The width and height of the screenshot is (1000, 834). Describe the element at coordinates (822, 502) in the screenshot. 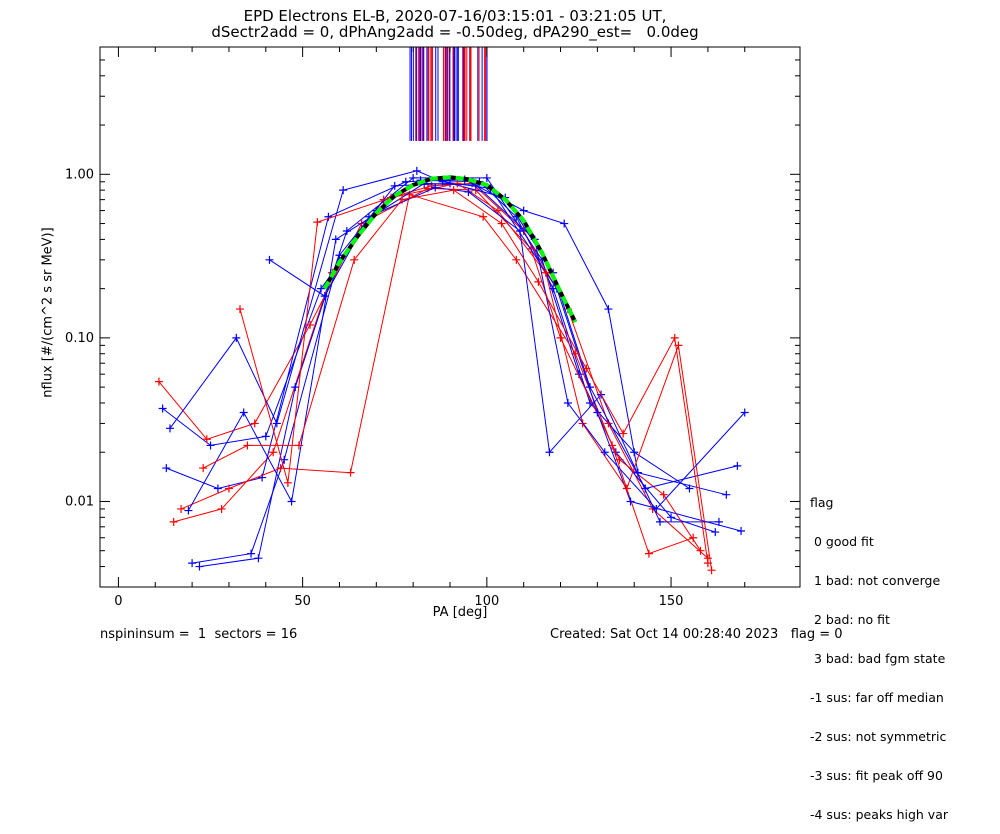

I see `legend-title: flag` at that location.